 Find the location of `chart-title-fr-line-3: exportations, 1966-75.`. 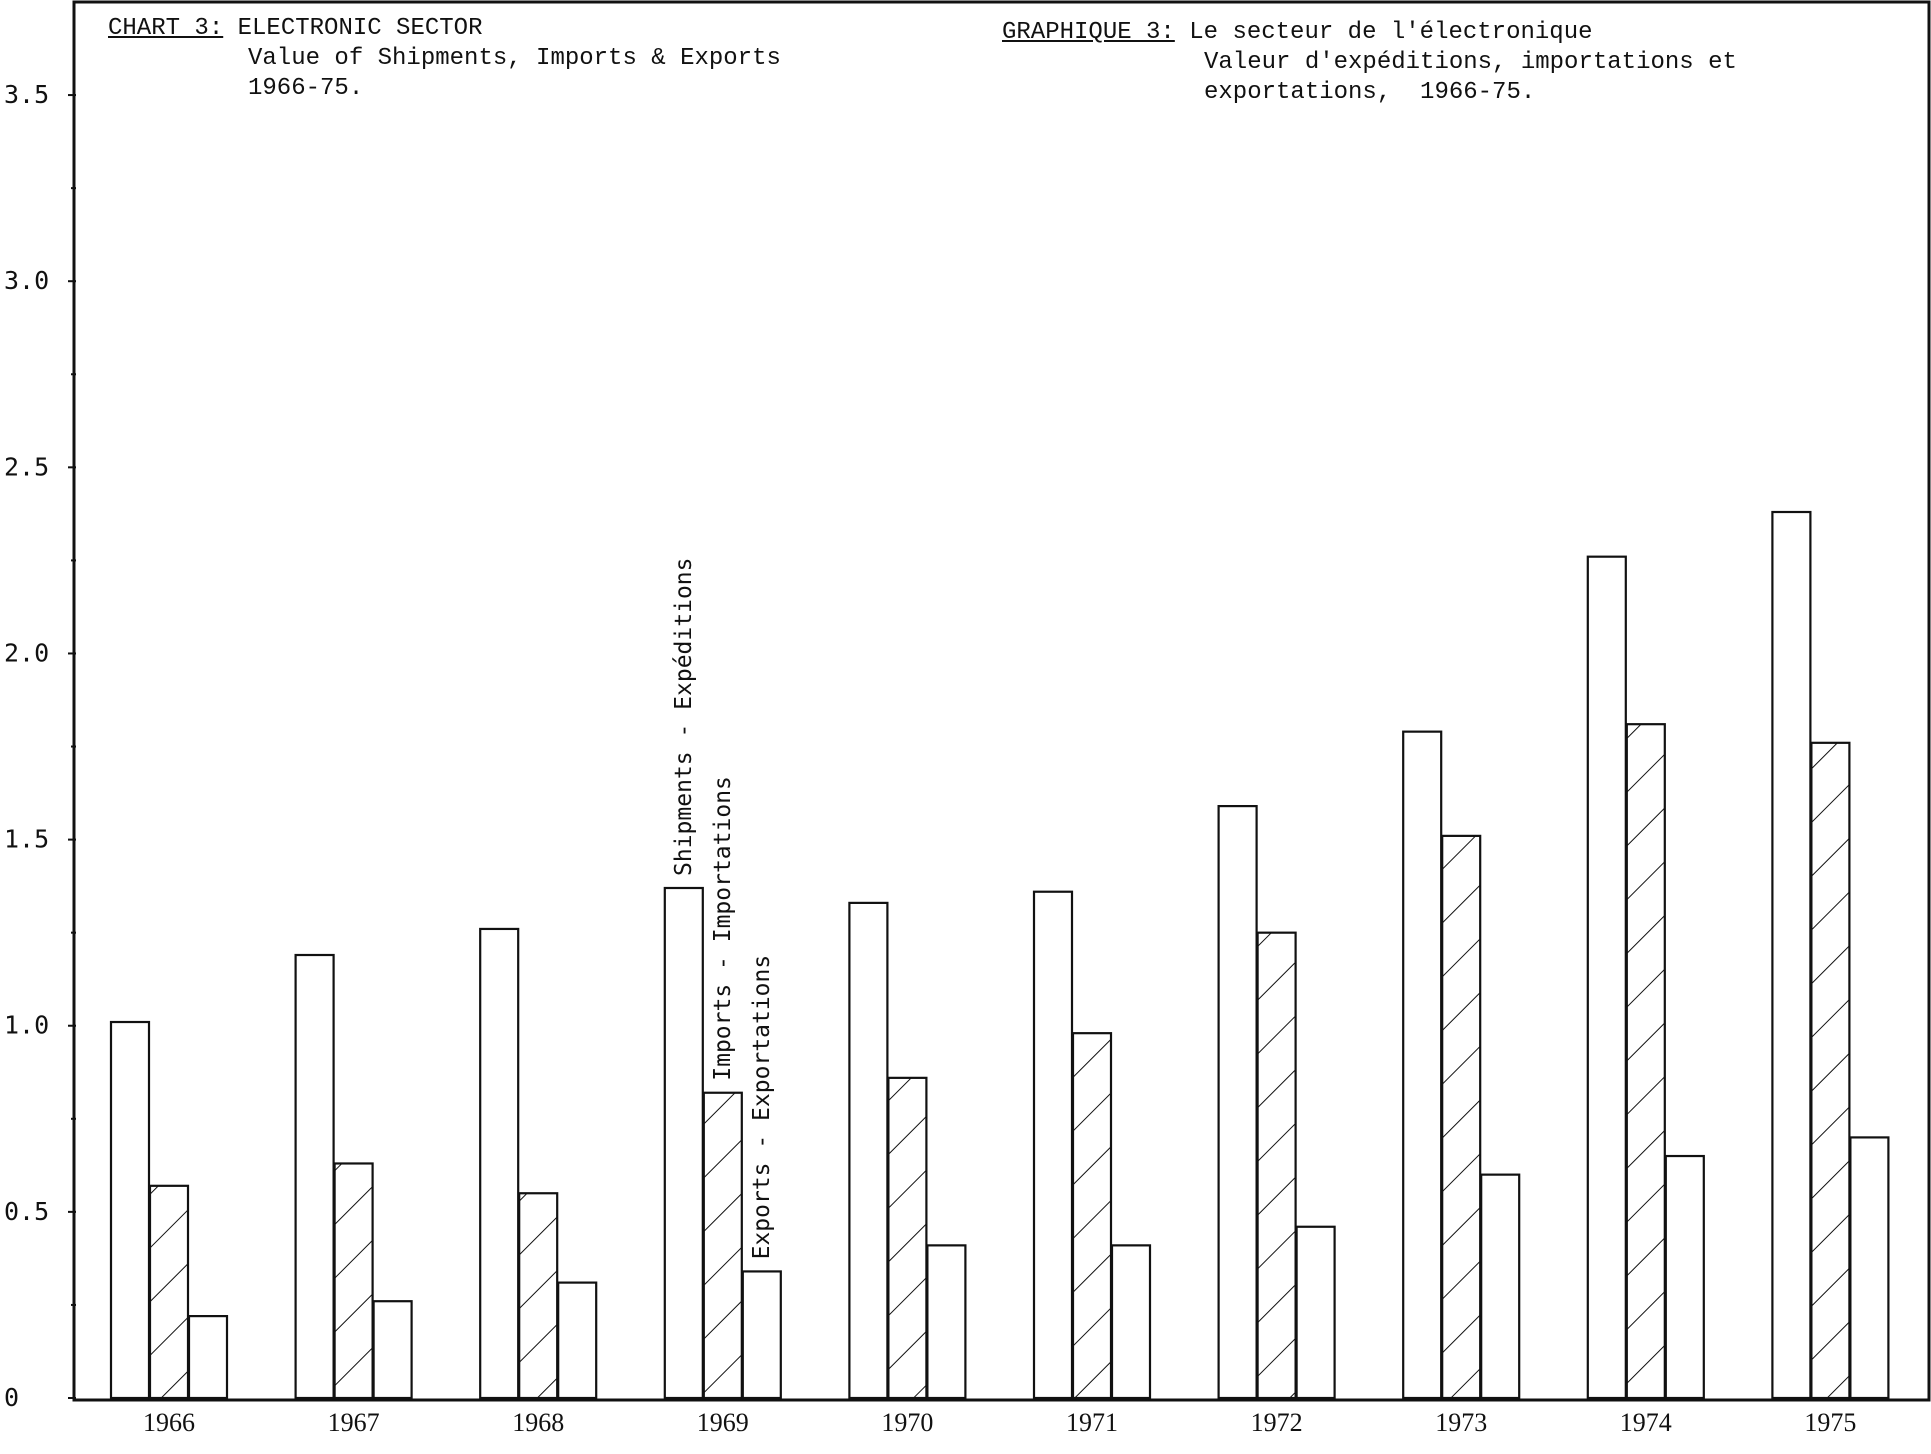

chart-title-fr-line-3: exportations, 1966-75. is located at coordinates (1370, 92).